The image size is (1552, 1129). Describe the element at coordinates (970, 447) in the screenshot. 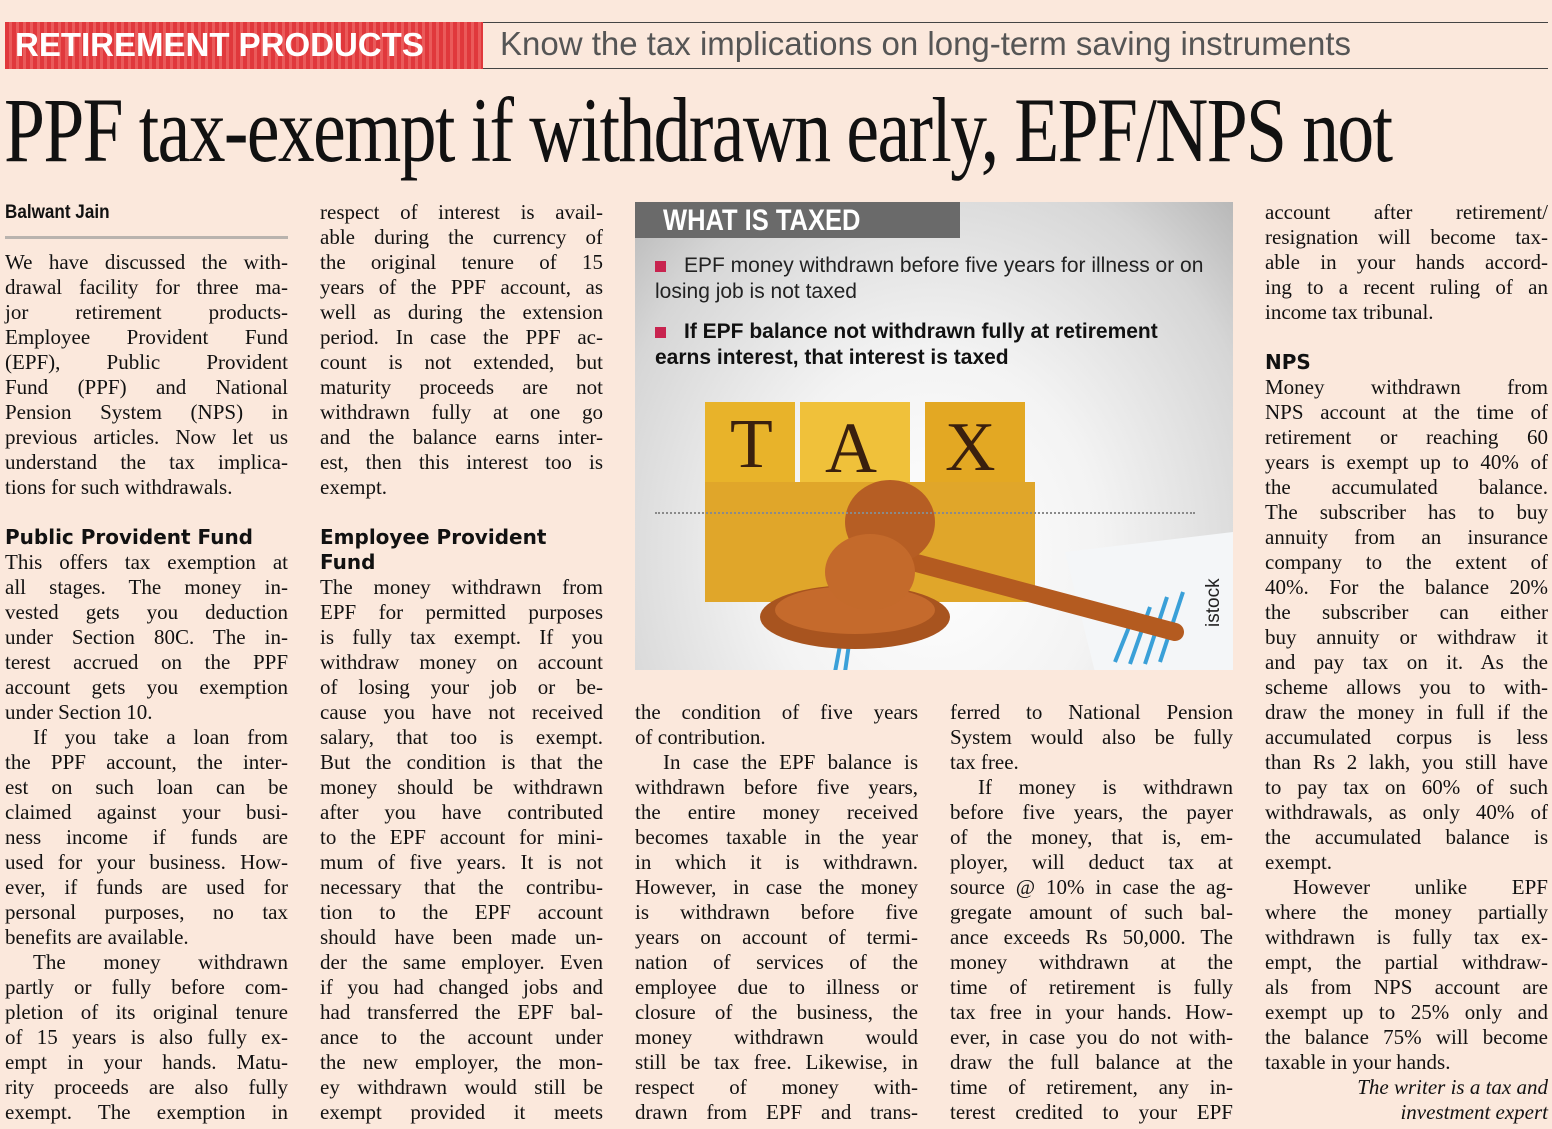

I see `tax-letter-x: X` at that location.